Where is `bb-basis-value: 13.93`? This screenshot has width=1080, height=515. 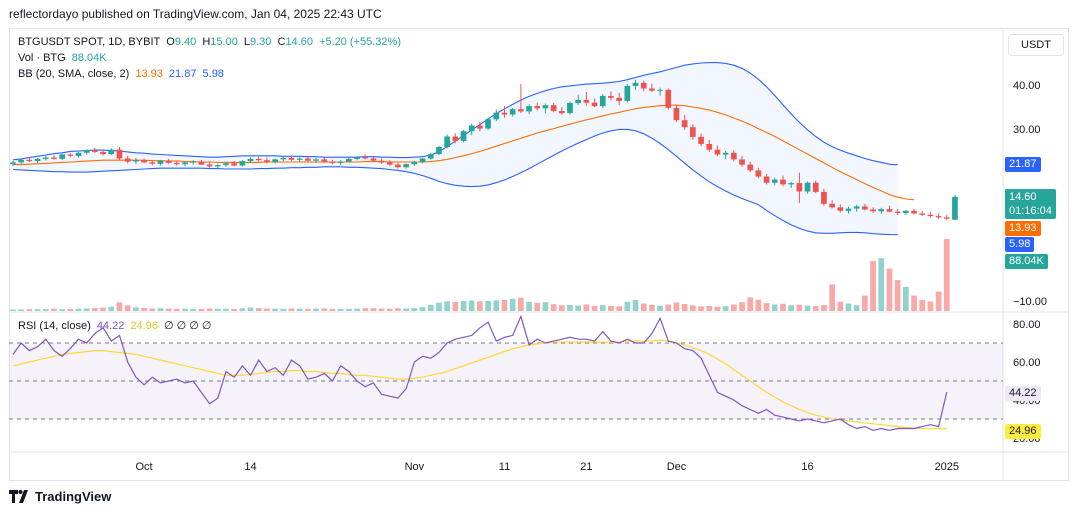 bb-basis-value: 13.93 is located at coordinates (149, 74).